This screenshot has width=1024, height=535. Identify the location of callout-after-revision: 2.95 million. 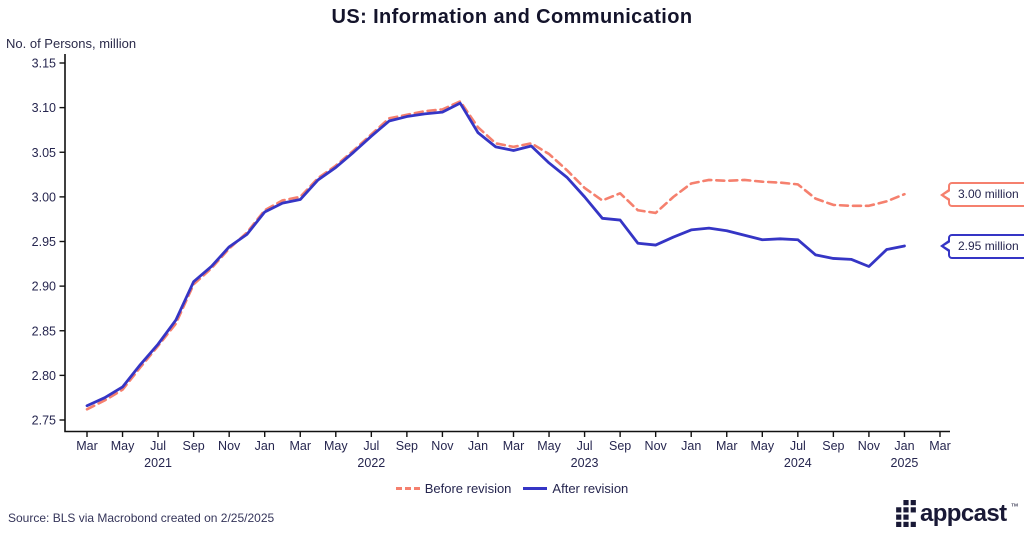
(982, 246).